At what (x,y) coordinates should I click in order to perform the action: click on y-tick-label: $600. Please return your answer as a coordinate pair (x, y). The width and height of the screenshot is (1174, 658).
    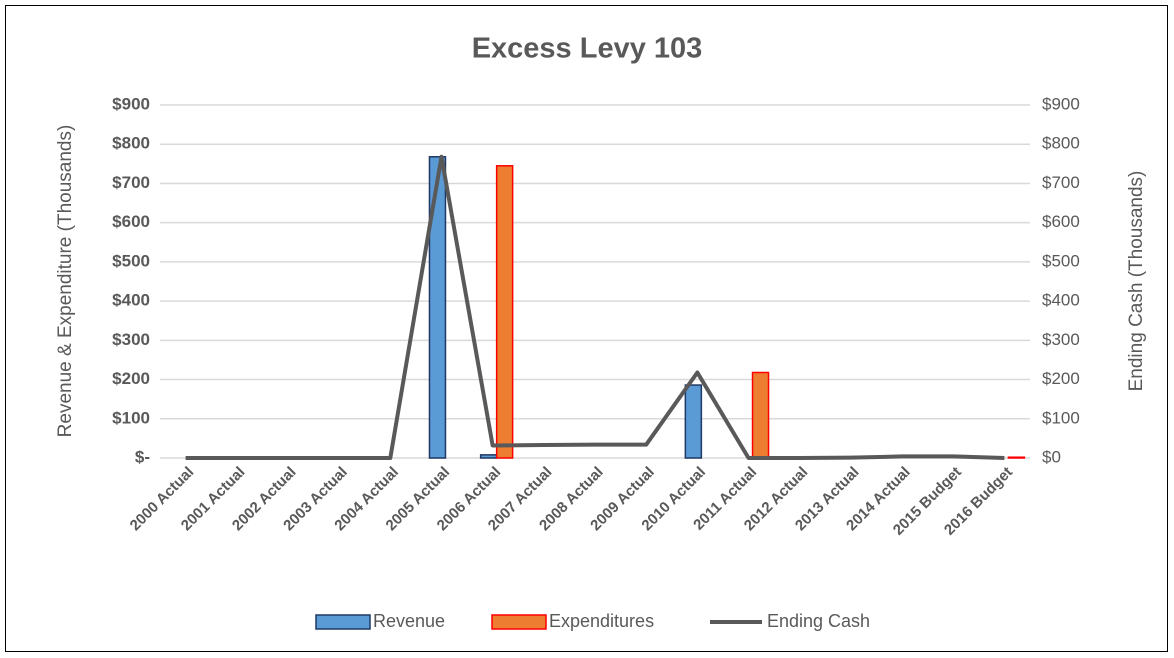
    Looking at the image, I should click on (131, 221).